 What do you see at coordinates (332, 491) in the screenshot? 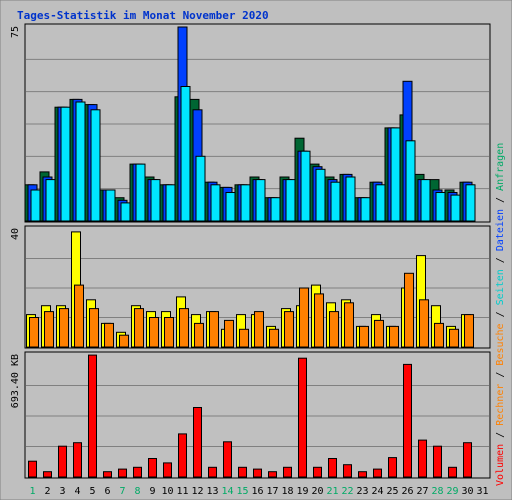
I see `x-tick-label: 21` at bounding box center [332, 491].